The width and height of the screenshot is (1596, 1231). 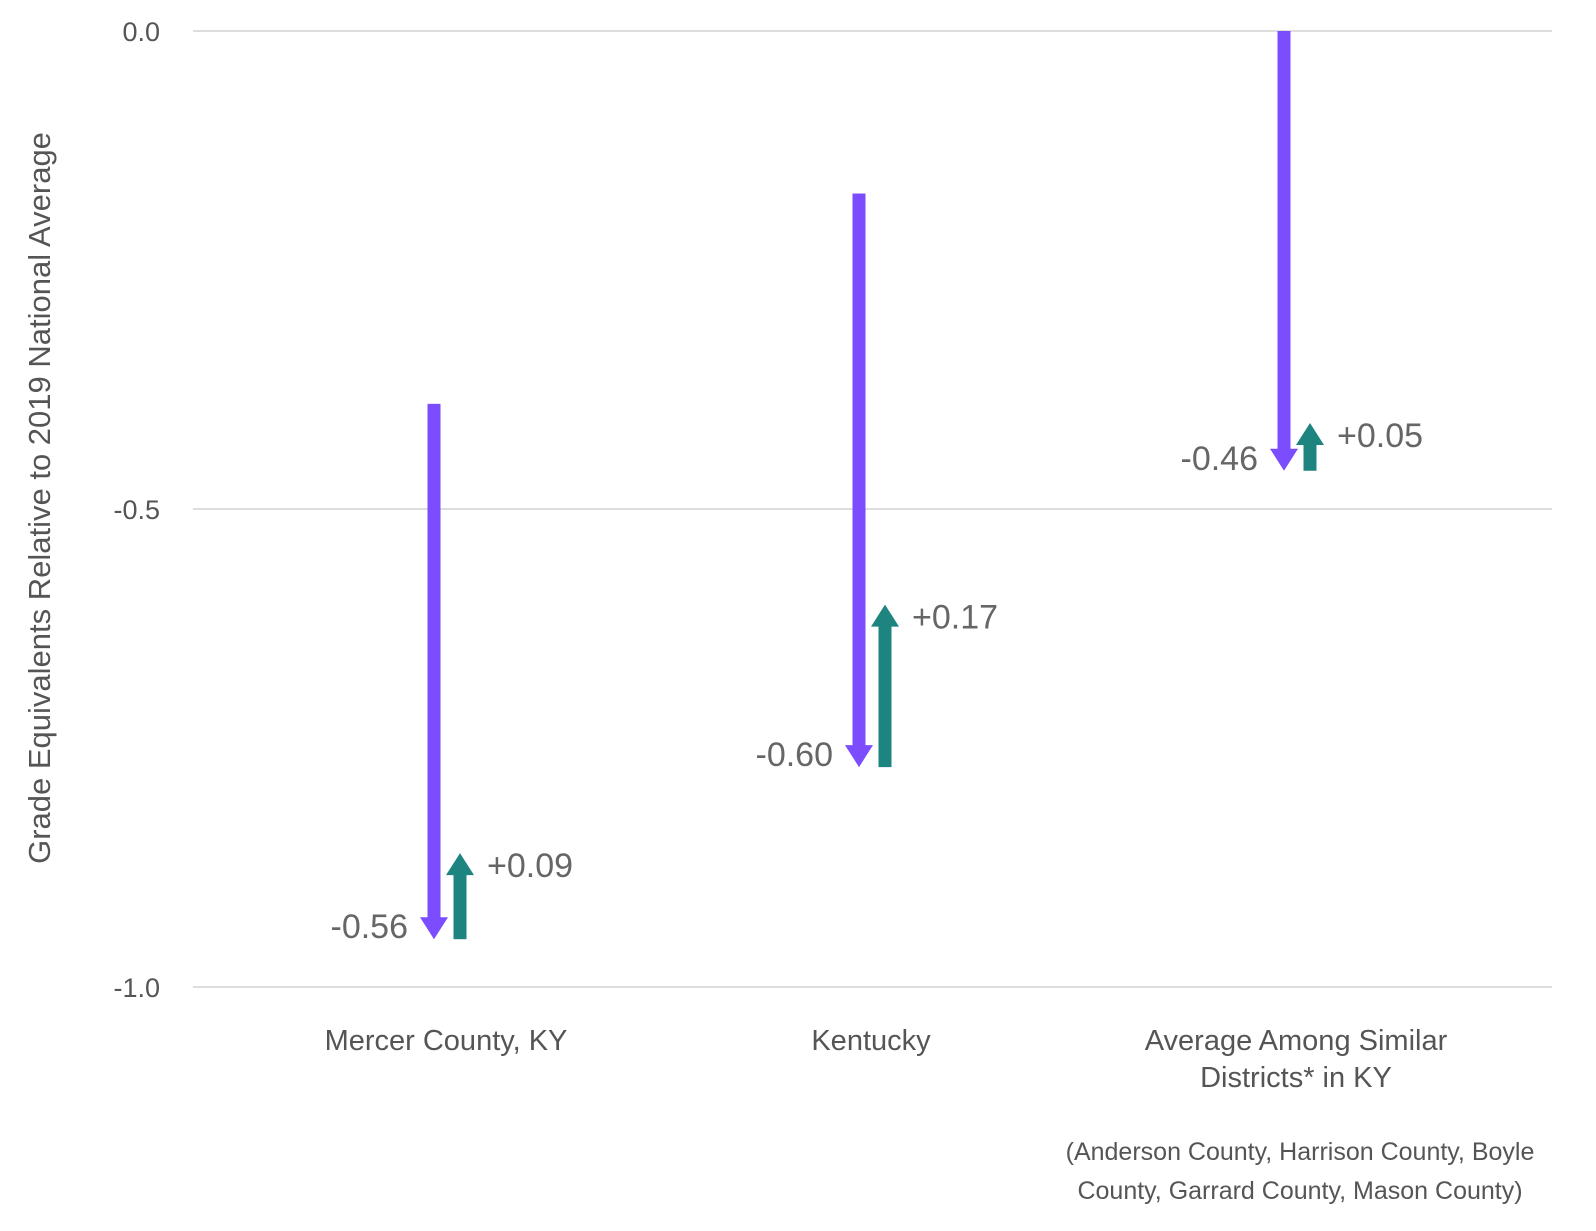 What do you see at coordinates (1220, 459) in the screenshot?
I see `decline-value-label: -0.46` at bounding box center [1220, 459].